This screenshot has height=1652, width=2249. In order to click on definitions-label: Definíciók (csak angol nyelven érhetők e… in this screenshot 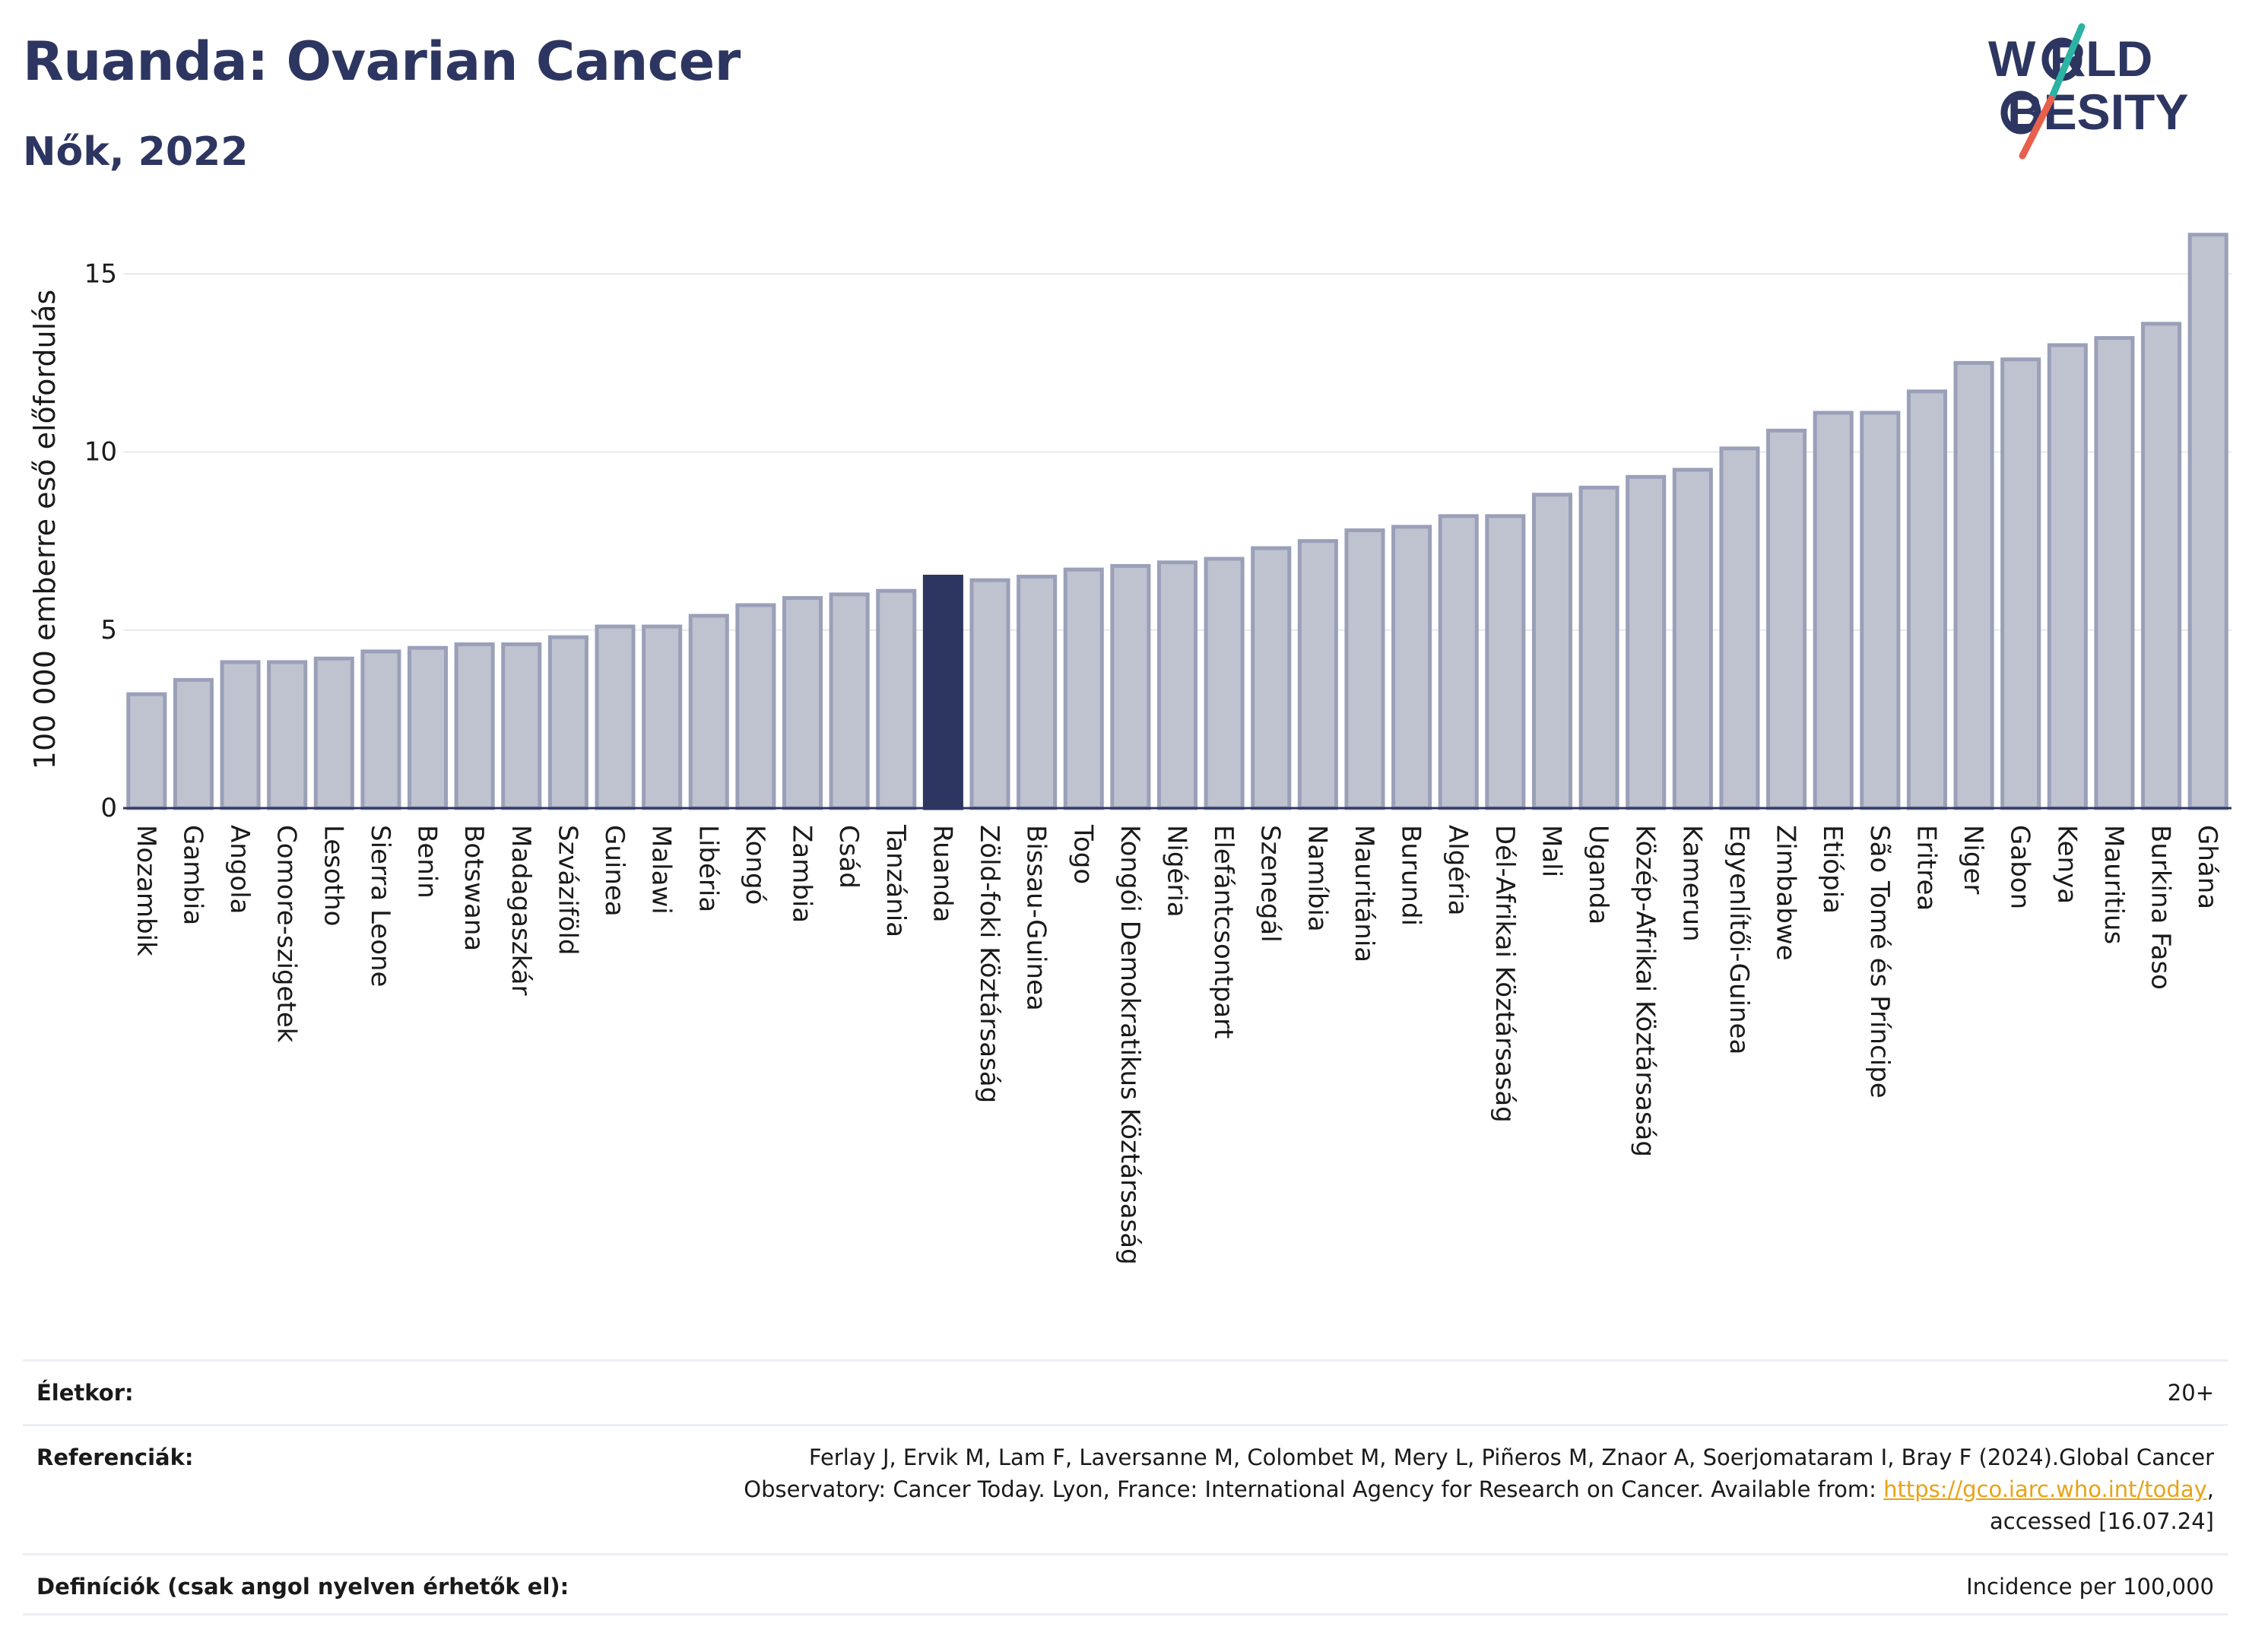, I will do `click(302, 1587)`.